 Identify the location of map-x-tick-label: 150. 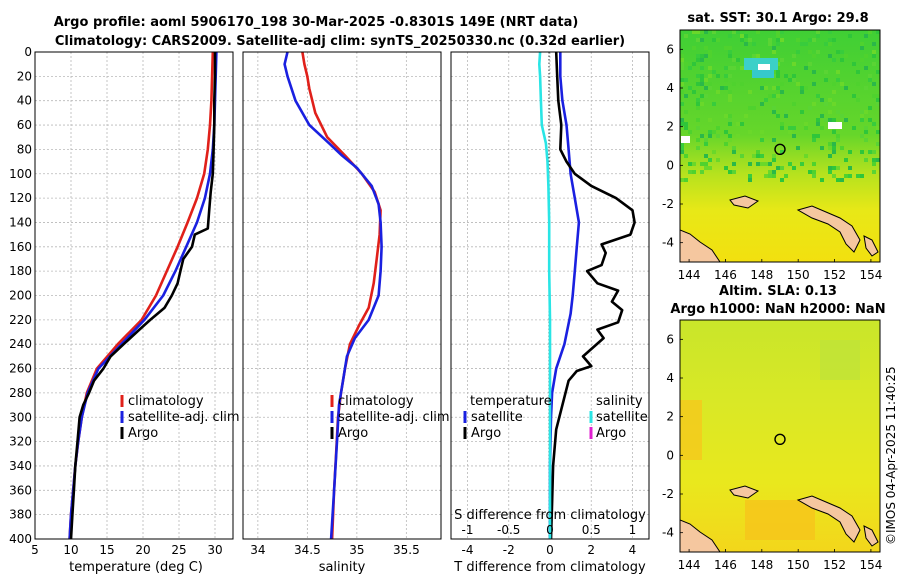
(798, 565).